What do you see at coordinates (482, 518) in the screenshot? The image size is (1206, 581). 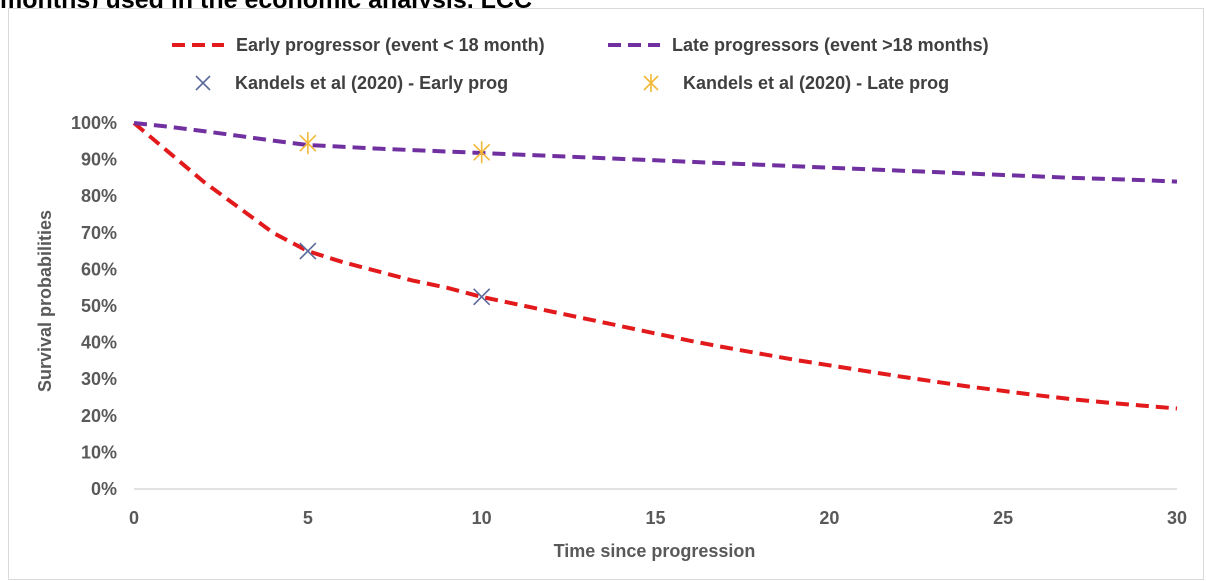 I see `x-tick-label: 10` at bounding box center [482, 518].